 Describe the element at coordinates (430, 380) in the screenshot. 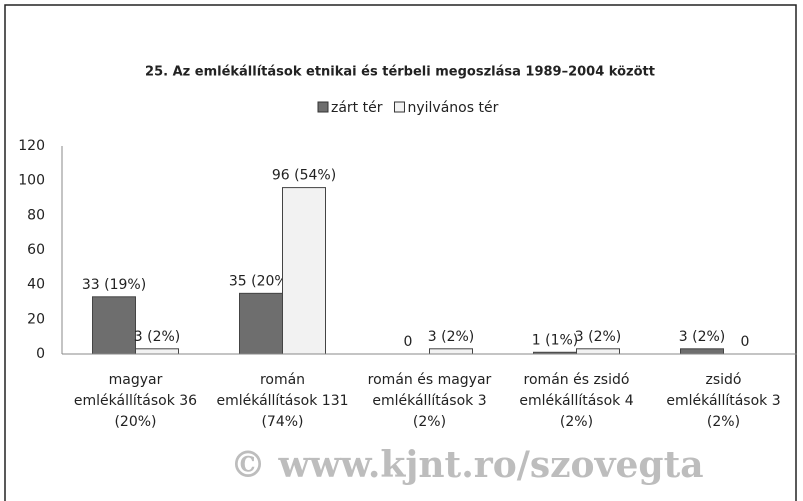

I see `x-tick-label: román és magyar` at that location.